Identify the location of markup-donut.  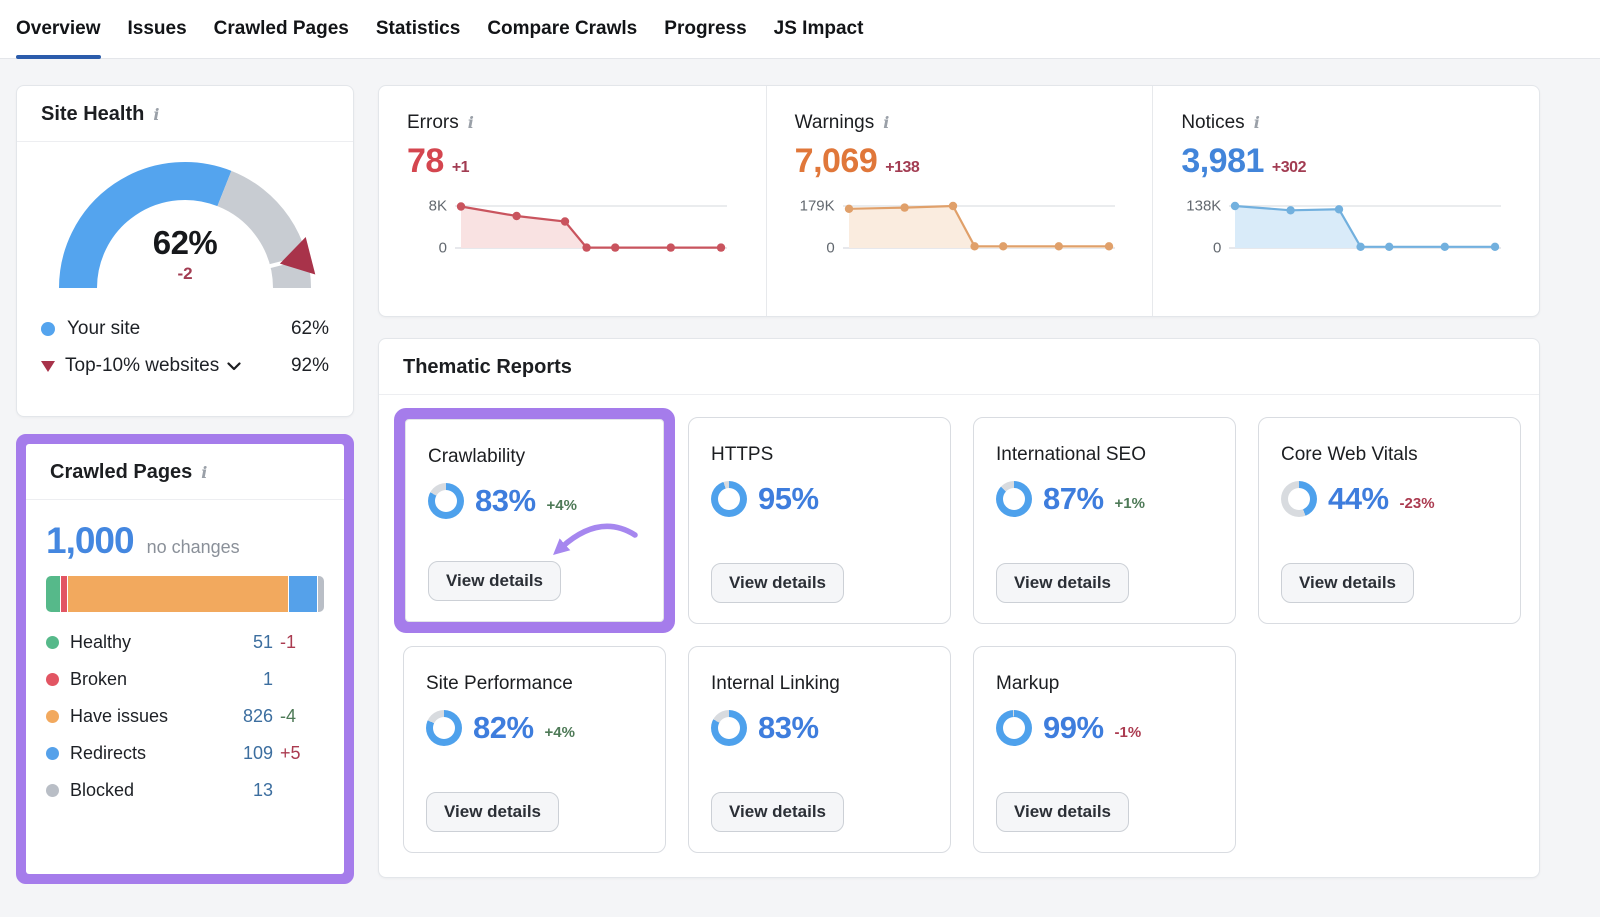
(1014, 728).